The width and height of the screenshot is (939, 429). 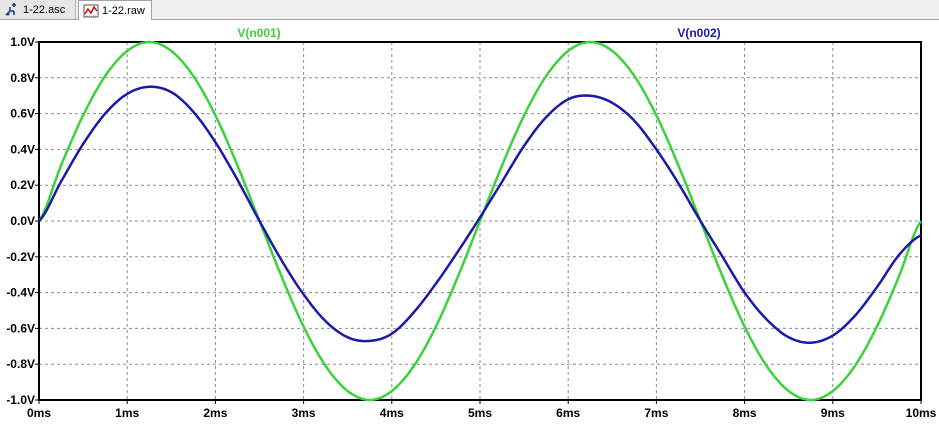 I want to click on tab-schematic: 1-22.asc, so click(x=38, y=9).